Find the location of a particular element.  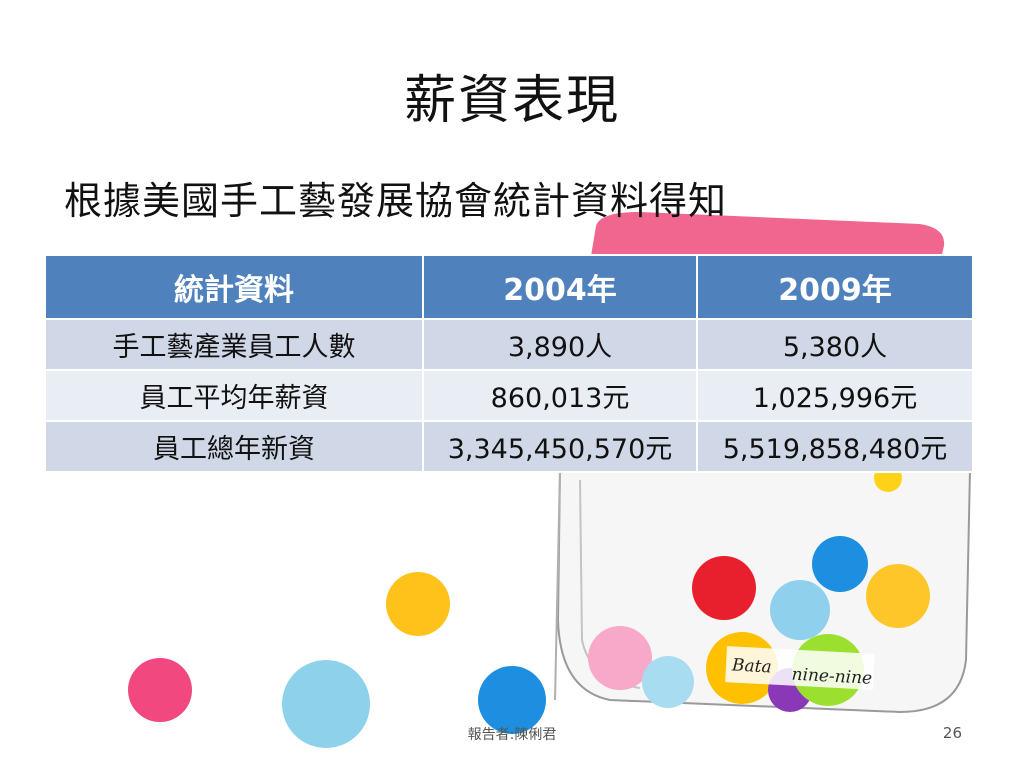

table-cell: 5,519,858,480元 is located at coordinates (835, 446).